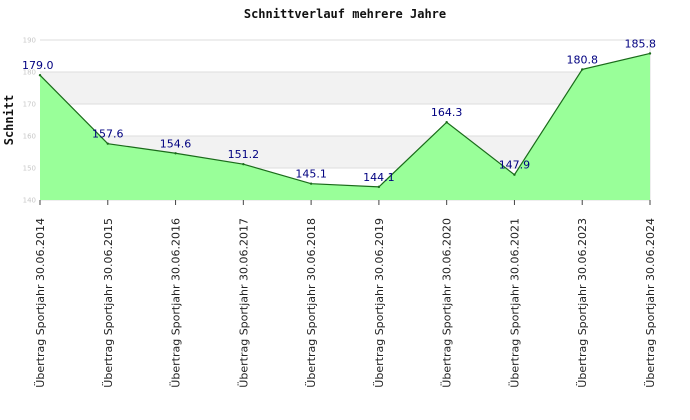  I want to click on chart-title: Schnittverlauf mehrere Jahre, so click(345, 14).